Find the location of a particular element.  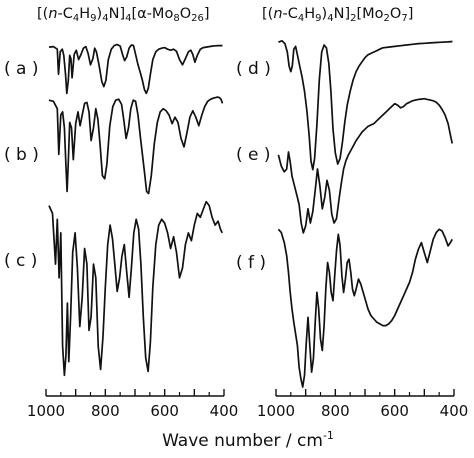

chart-title-left: [(n-C4H9)4N]4[α-Mo8O26] is located at coordinates (123, 15).